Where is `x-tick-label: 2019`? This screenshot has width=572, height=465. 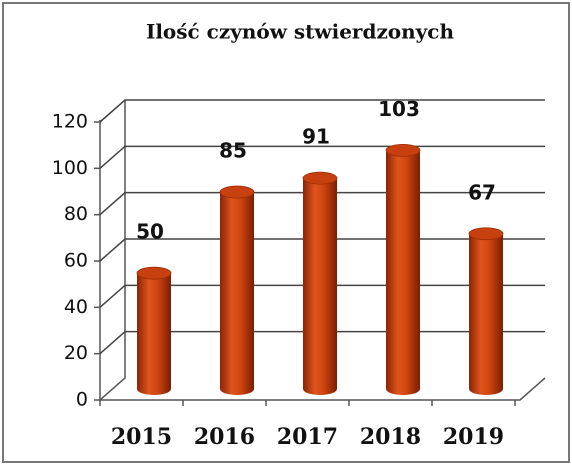 x-tick-label: 2019 is located at coordinates (473, 437).